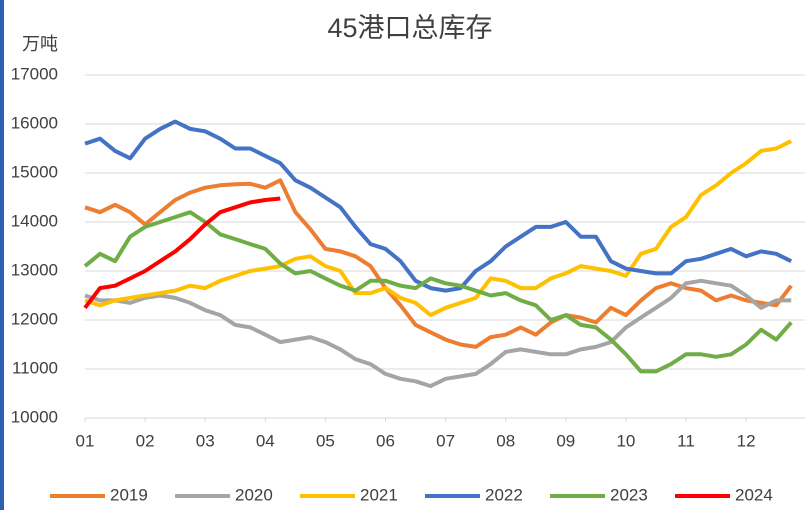 The image size is (807, 510). What do you see at coordinates (2, 255) in the screenshot?
I see `edge-bar` at bounding box center [2, 255].